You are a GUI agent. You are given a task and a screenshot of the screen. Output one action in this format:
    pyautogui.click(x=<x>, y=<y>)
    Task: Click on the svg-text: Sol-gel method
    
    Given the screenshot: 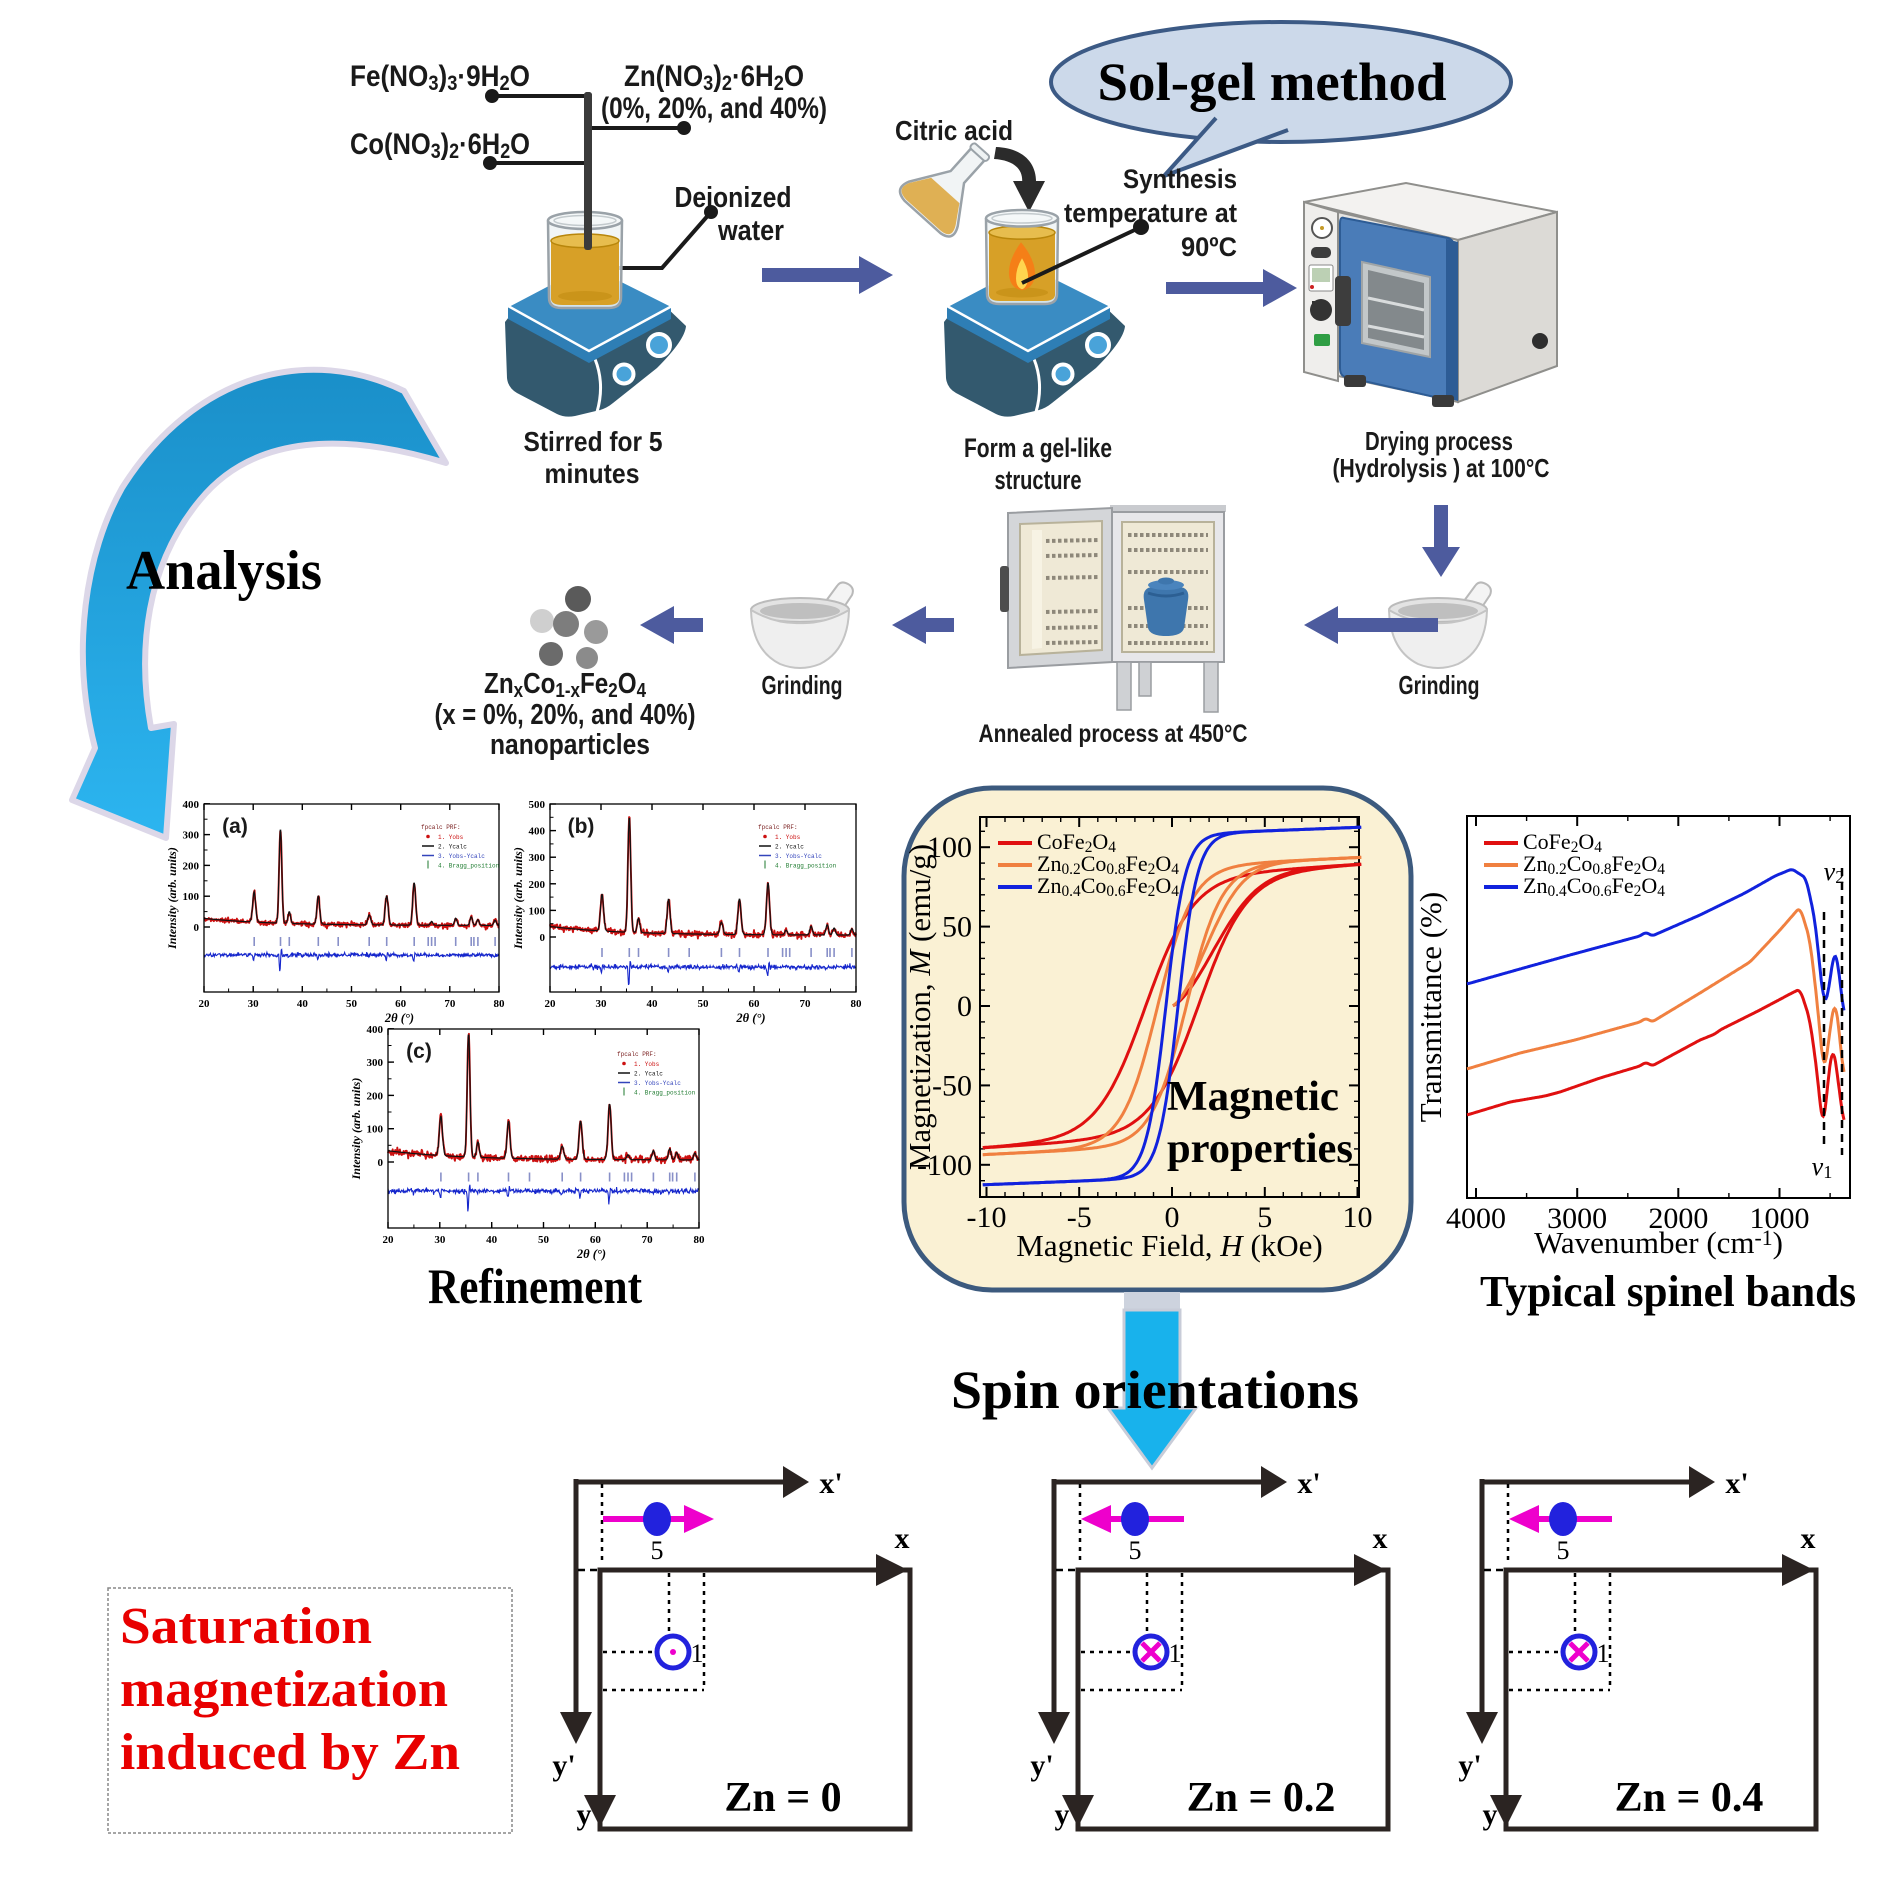 What is the action you would take?
    pyautogui.click(x=1272, y=82)
    